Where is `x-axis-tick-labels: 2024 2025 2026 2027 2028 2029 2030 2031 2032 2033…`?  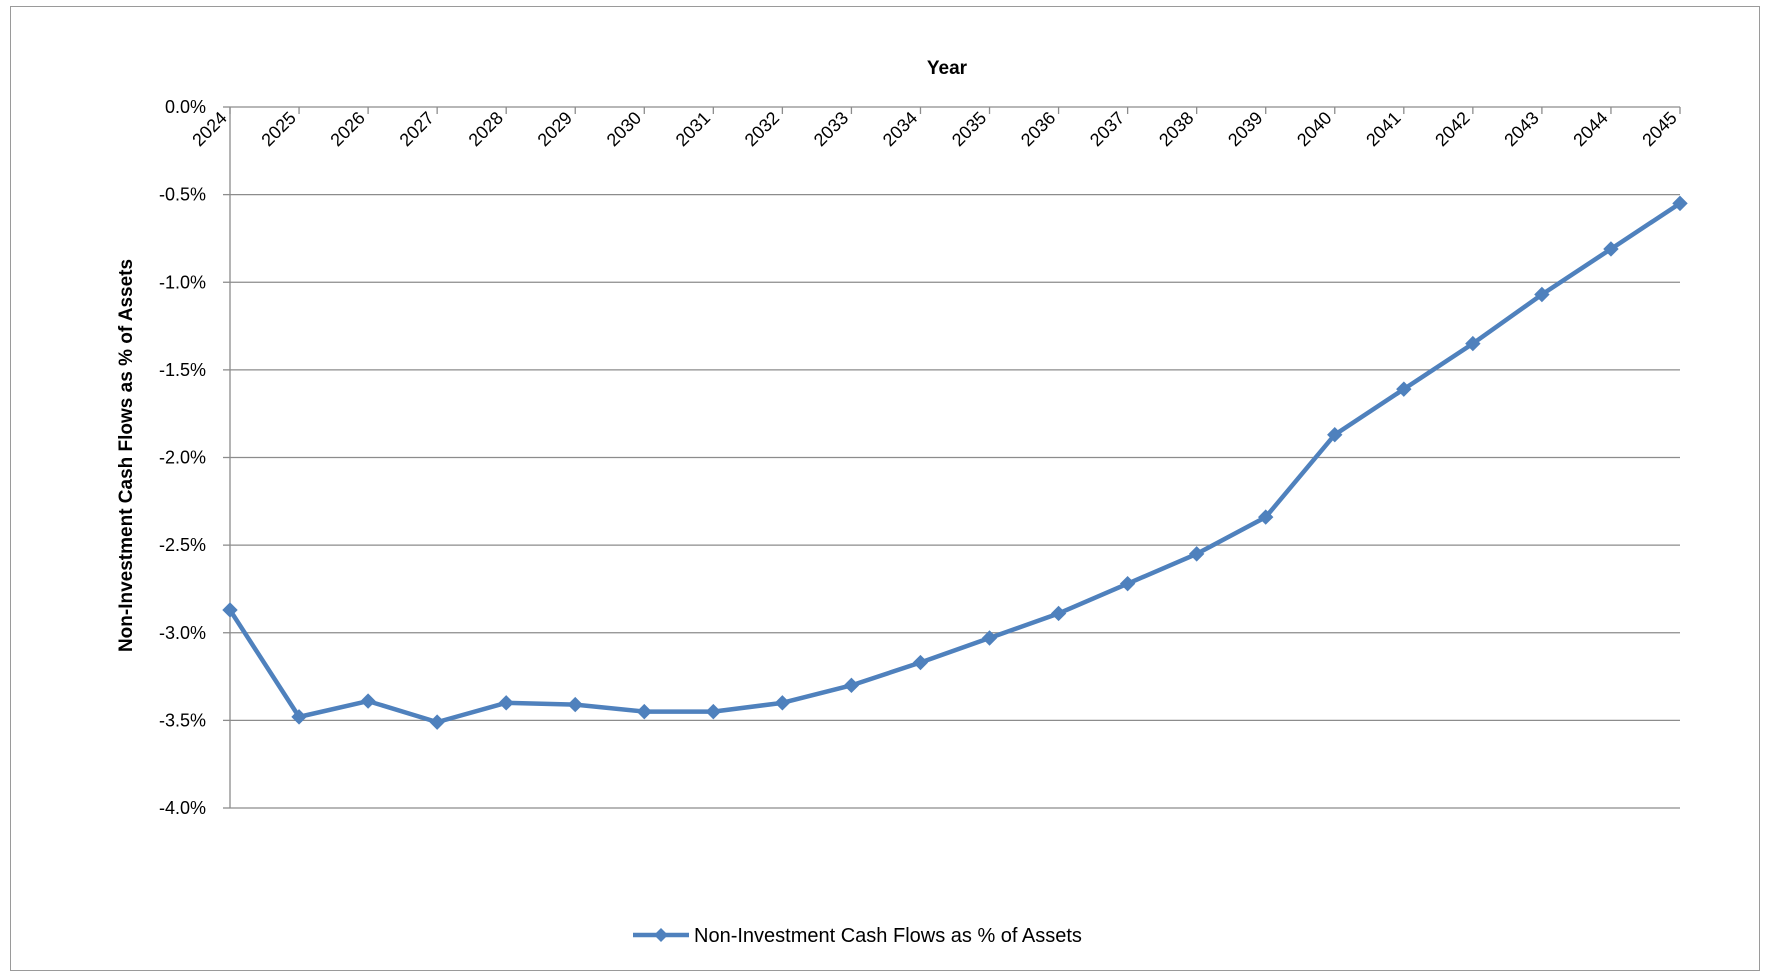
x-axis-tick-labels: 2024 2025 2026 2027 2028 2029 2030 2031 2032 2033… is located at coordinates (934, 129).